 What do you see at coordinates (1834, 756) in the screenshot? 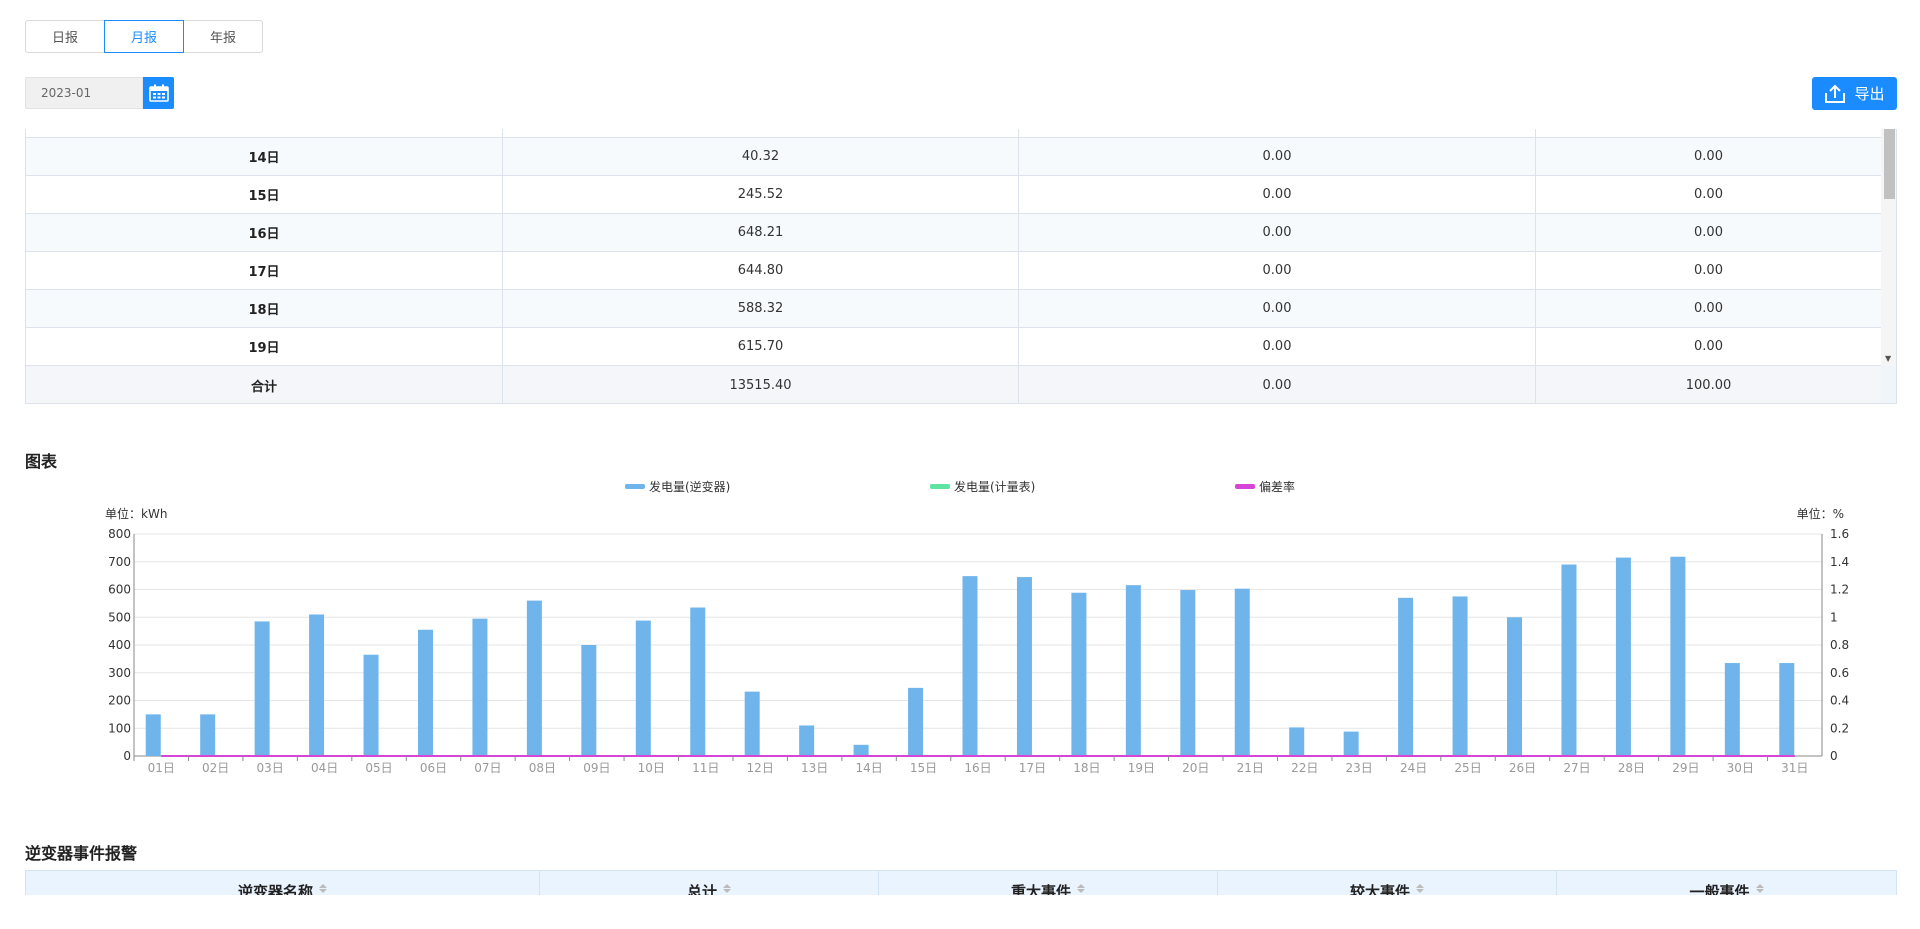
I see `y-right-tick-label: 0` at bounding box center [1834, 756].